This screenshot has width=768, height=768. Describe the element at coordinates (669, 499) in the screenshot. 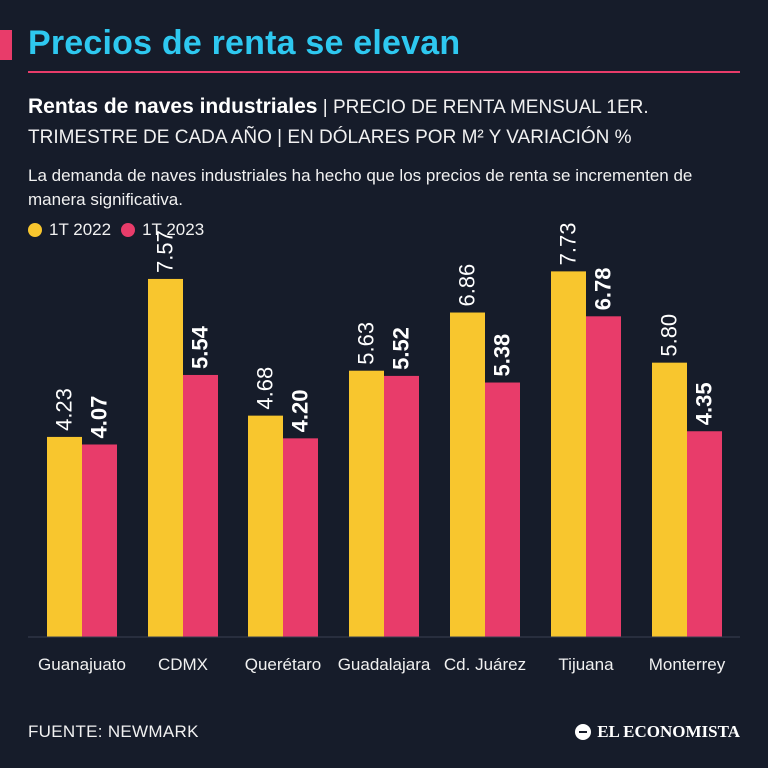

I see `bar-monterrey-2022` at that location.